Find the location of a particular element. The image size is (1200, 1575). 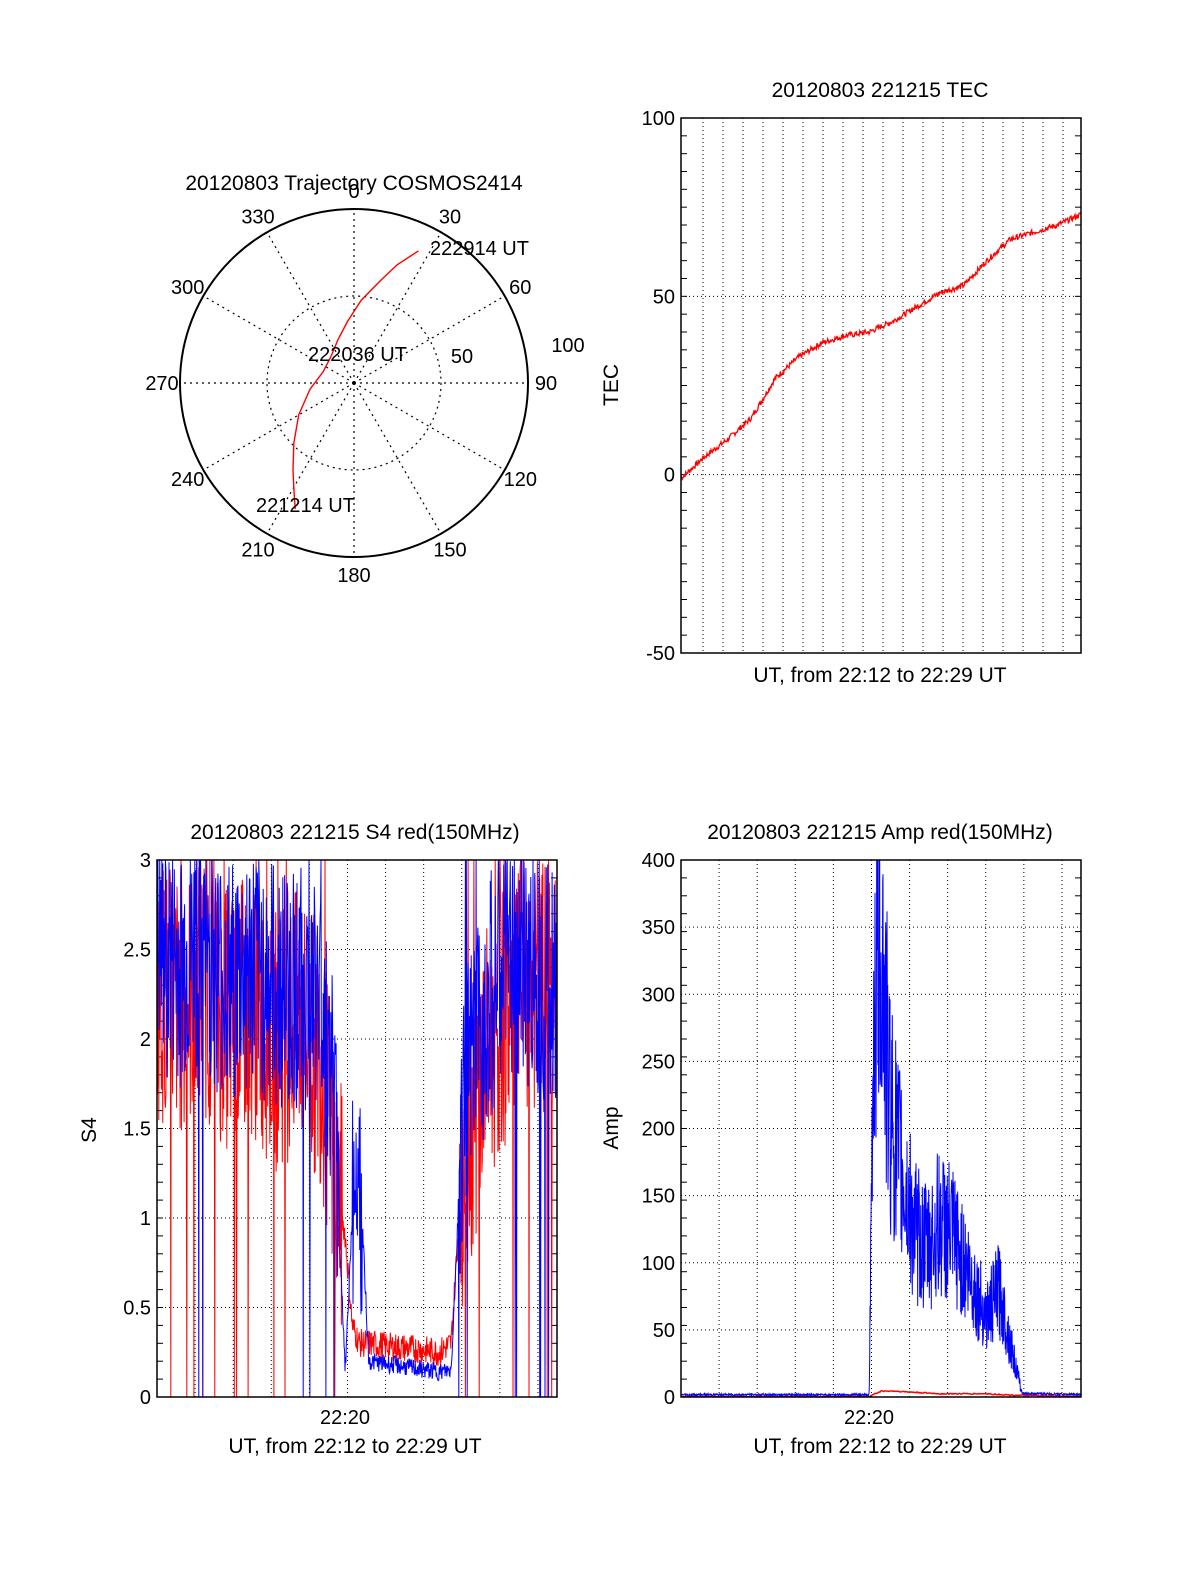

polar-azimuth-label-150: 150 is located at coordinates (449, 550).